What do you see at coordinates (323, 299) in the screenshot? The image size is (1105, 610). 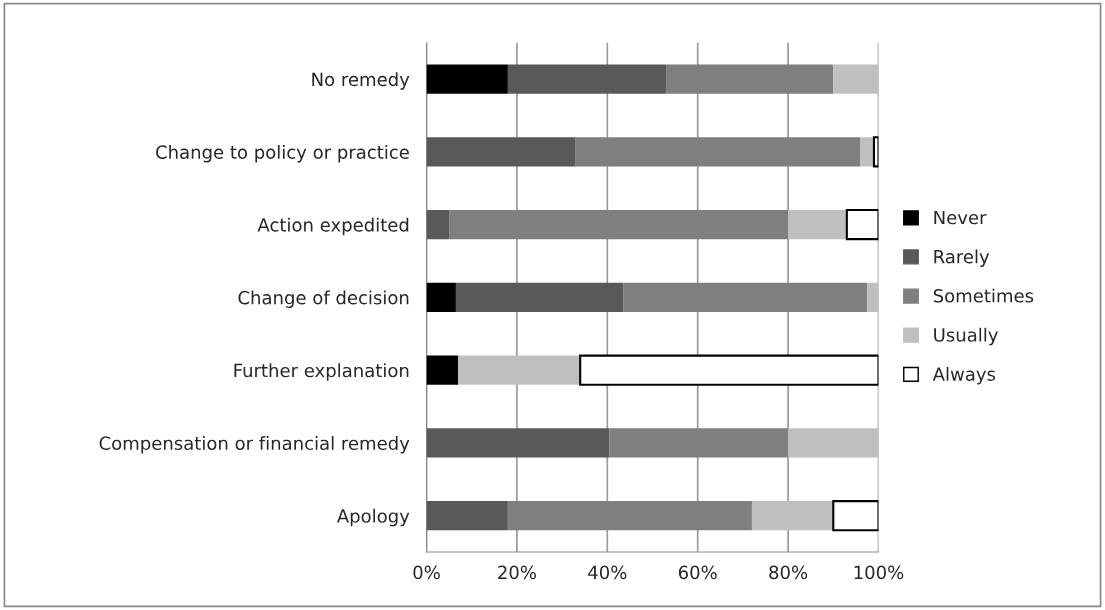 I see `y-tick-label: Change of decision` at bounding box center [323, 299].